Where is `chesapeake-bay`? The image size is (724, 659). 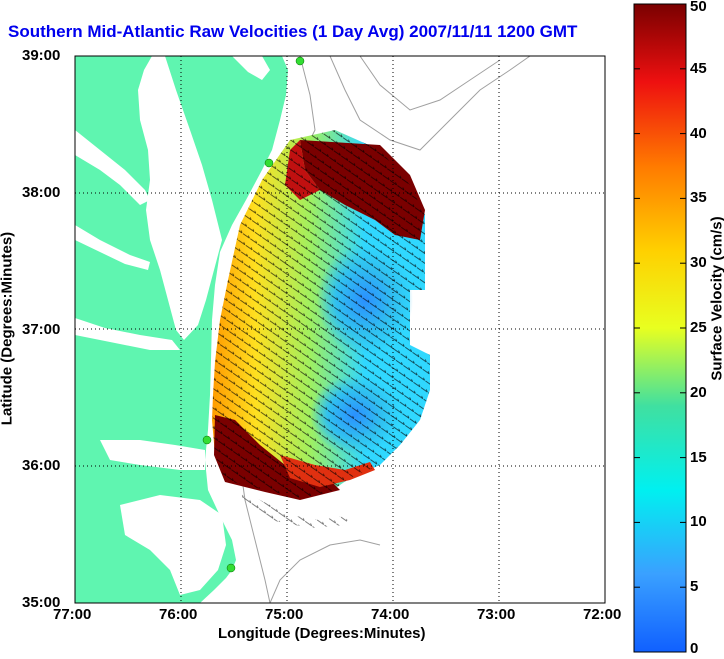 chesapeake-bay is located at coordinates (180, 198).